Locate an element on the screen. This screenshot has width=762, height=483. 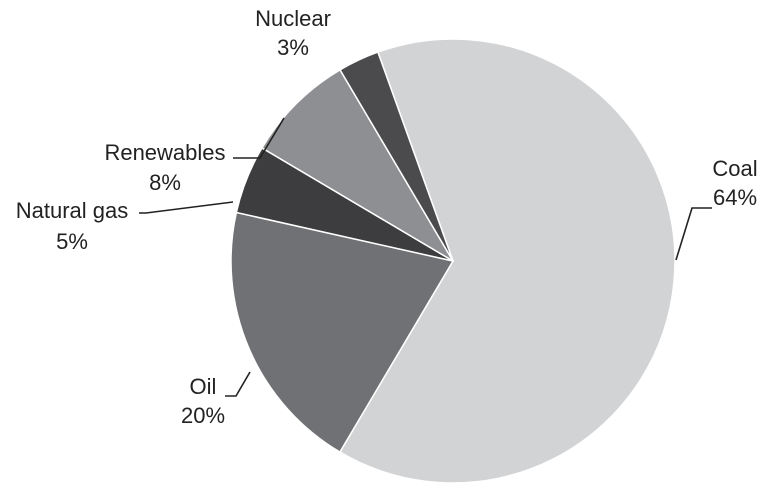
label-oil-value: 20% is located at coordinates (203, 415).